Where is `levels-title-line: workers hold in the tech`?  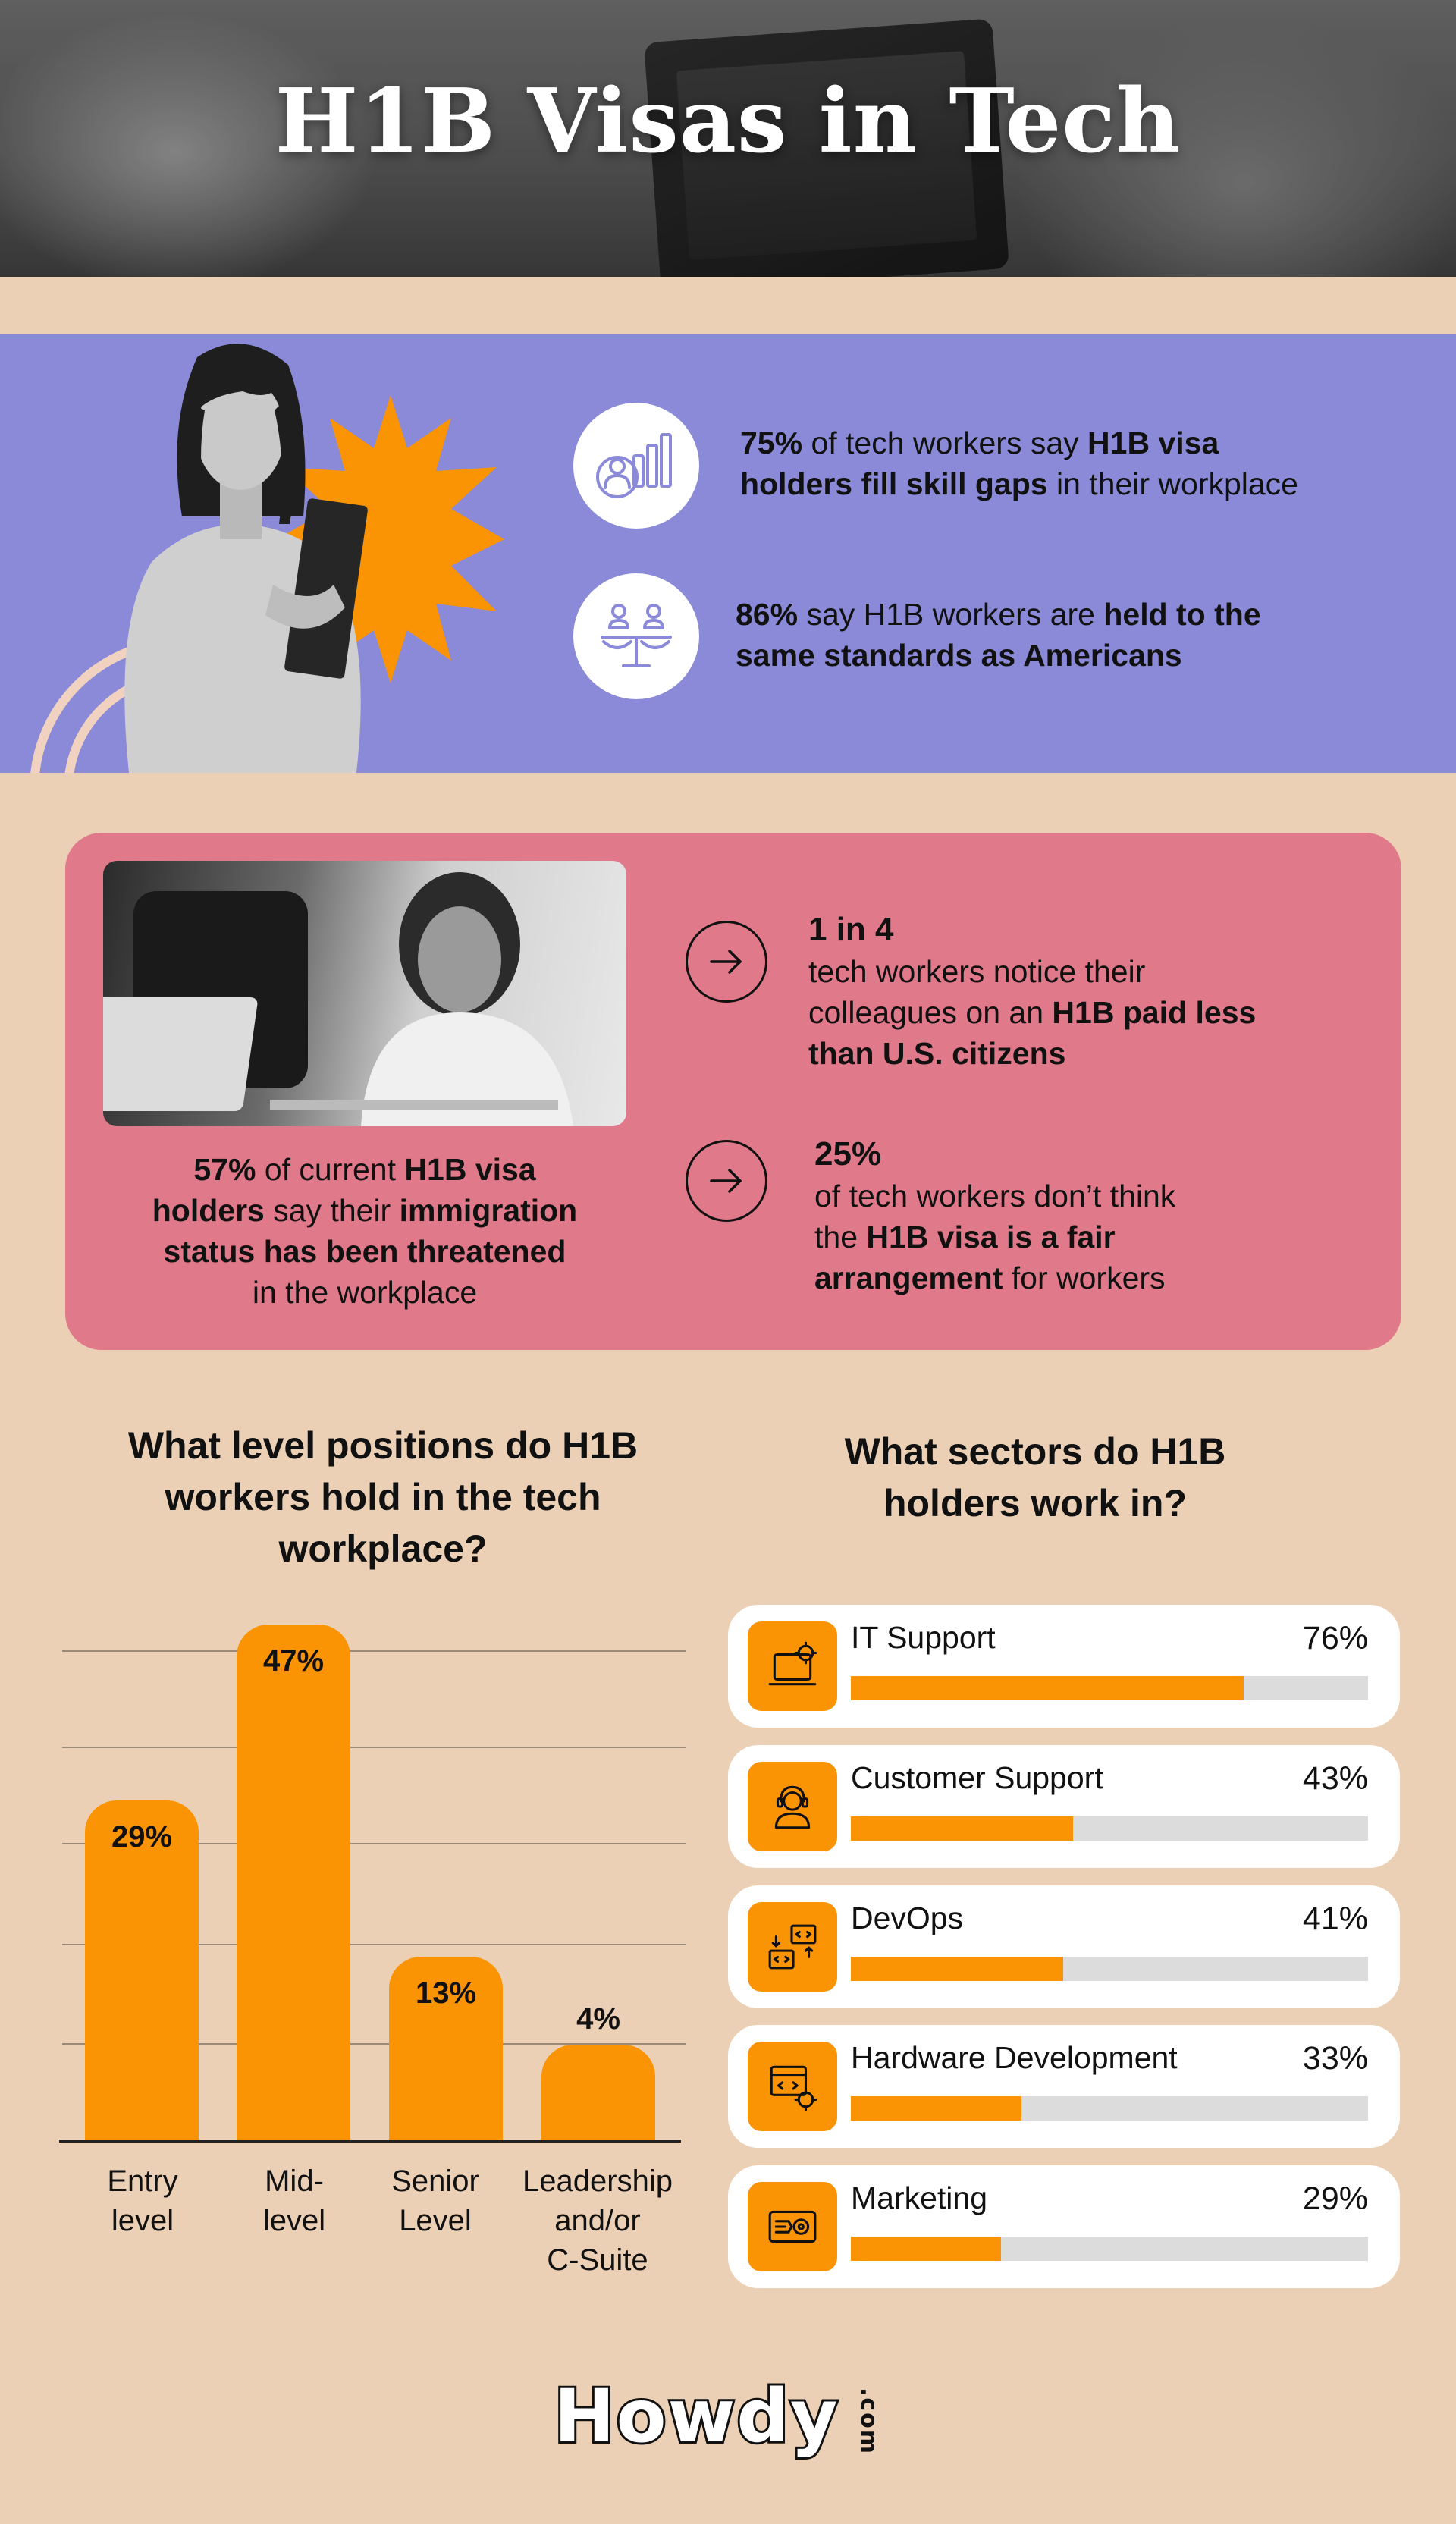 levels-title-line: workers hold in the tech is located at coordinates (383, 1497).